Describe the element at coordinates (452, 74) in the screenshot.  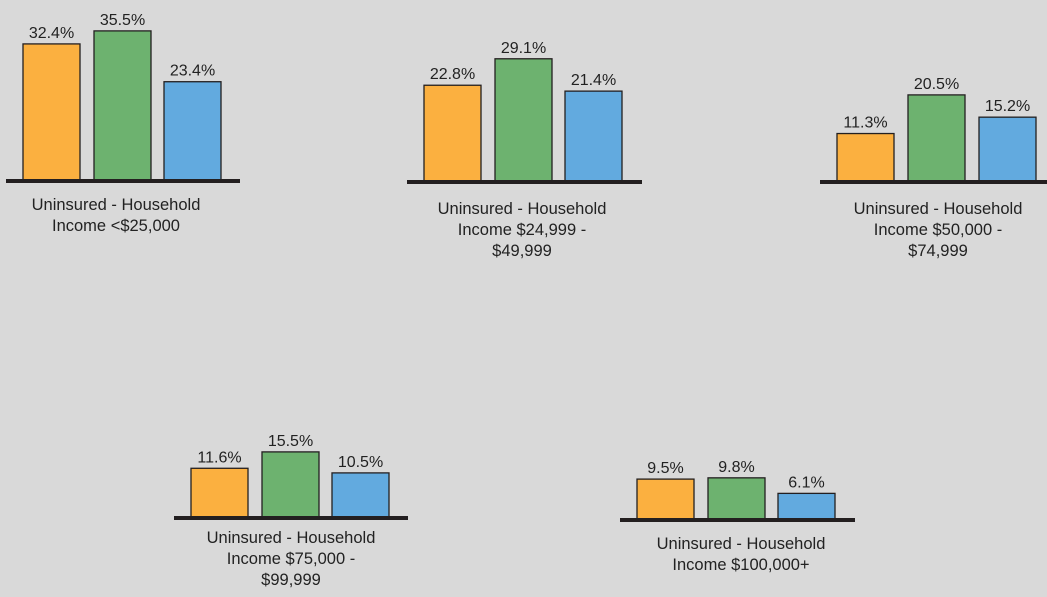
I see `bar-value-label: 22.8%` at that location.